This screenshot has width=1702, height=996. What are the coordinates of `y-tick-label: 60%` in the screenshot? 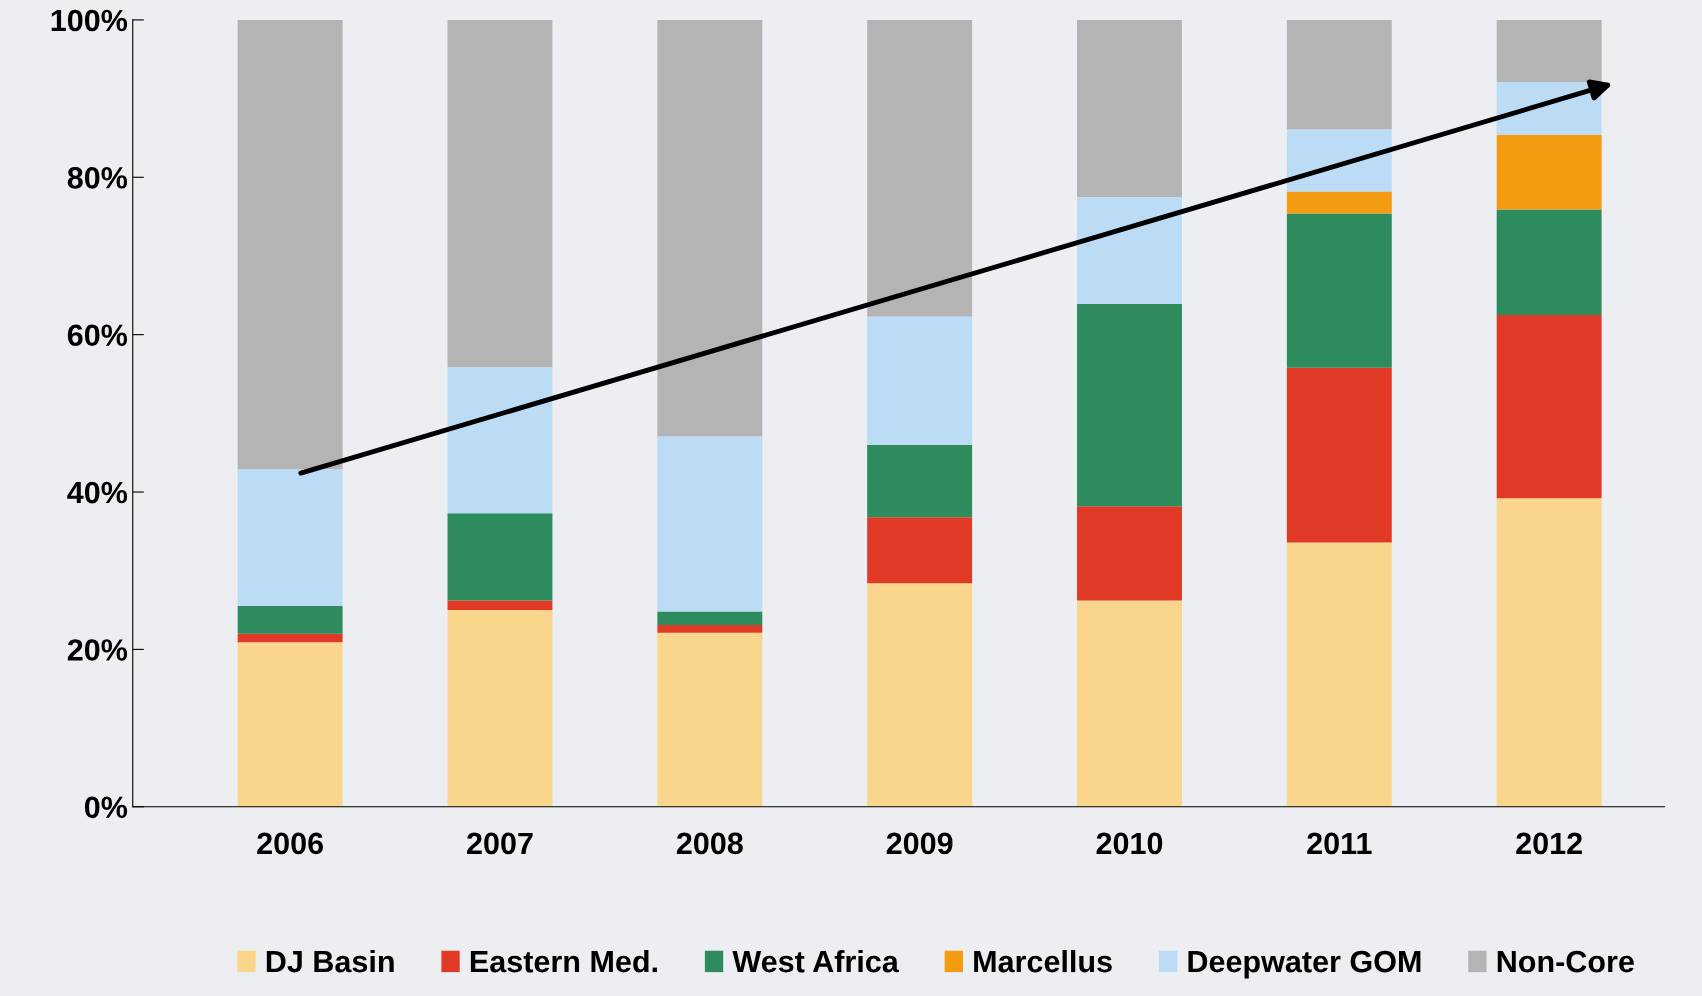 It's located at (97, 335).